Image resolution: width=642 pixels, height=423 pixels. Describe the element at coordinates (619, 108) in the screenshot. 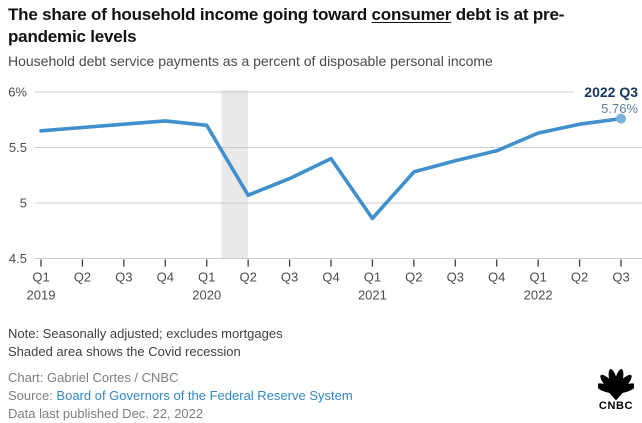

I see `end-point-value: 5.76%` at that location.